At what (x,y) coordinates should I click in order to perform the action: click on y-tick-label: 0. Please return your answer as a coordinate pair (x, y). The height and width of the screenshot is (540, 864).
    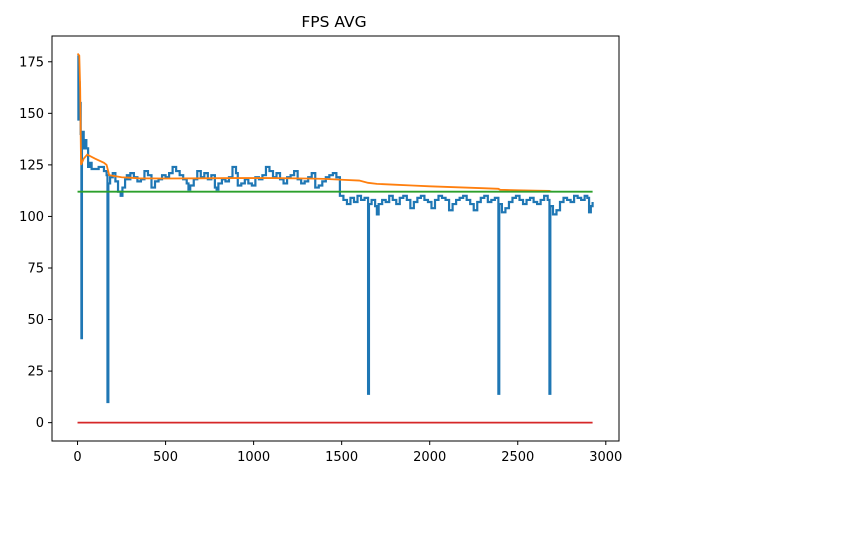
    Looking at the image, I should click on (40, 423).